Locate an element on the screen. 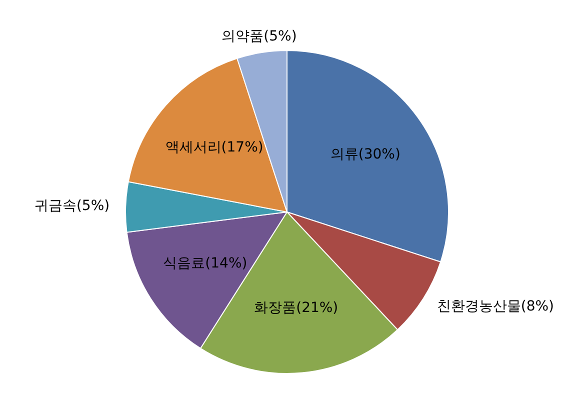 Image resolution: width=562 pixels, height=393 pixels. slice-label: 귀금속(5%) is located at coordinates (72, 206).